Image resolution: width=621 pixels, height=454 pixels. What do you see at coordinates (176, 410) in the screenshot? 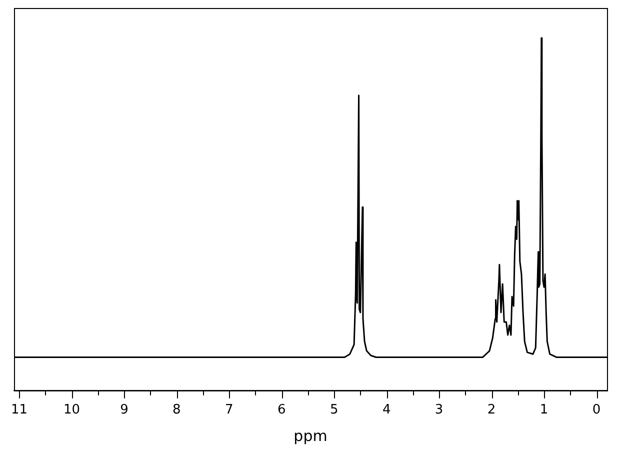
I see `x-tick-label: 8` at bounding box center [176, 410].